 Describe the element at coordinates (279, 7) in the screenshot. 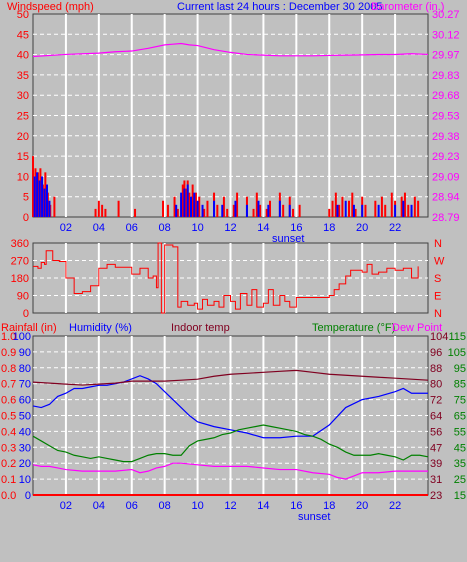

I see `chart-title: Current last 24 hours : December 30 2005` at that location.